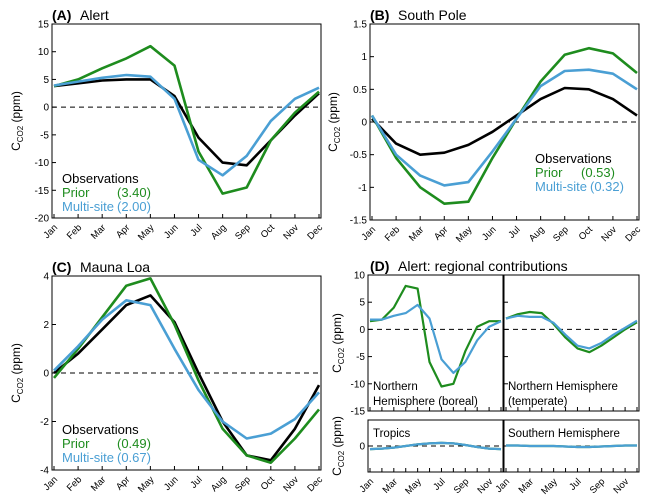  What do you see at coordinates (561, 234) in the screenshot?
I see `panel-b-month-label: Sep` at bounding box center [561, 234].